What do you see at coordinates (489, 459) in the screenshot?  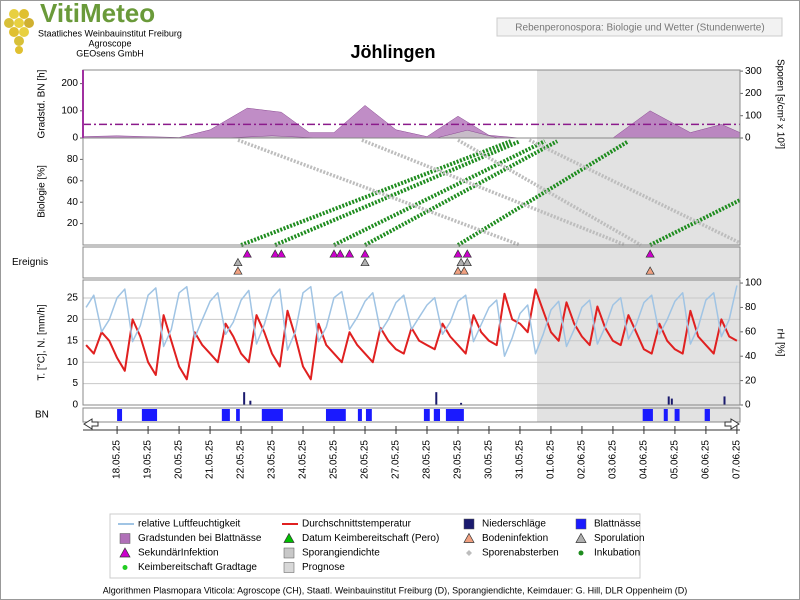 I see `x-tick-label: 30.05.25` at bounding box center [489, 459].